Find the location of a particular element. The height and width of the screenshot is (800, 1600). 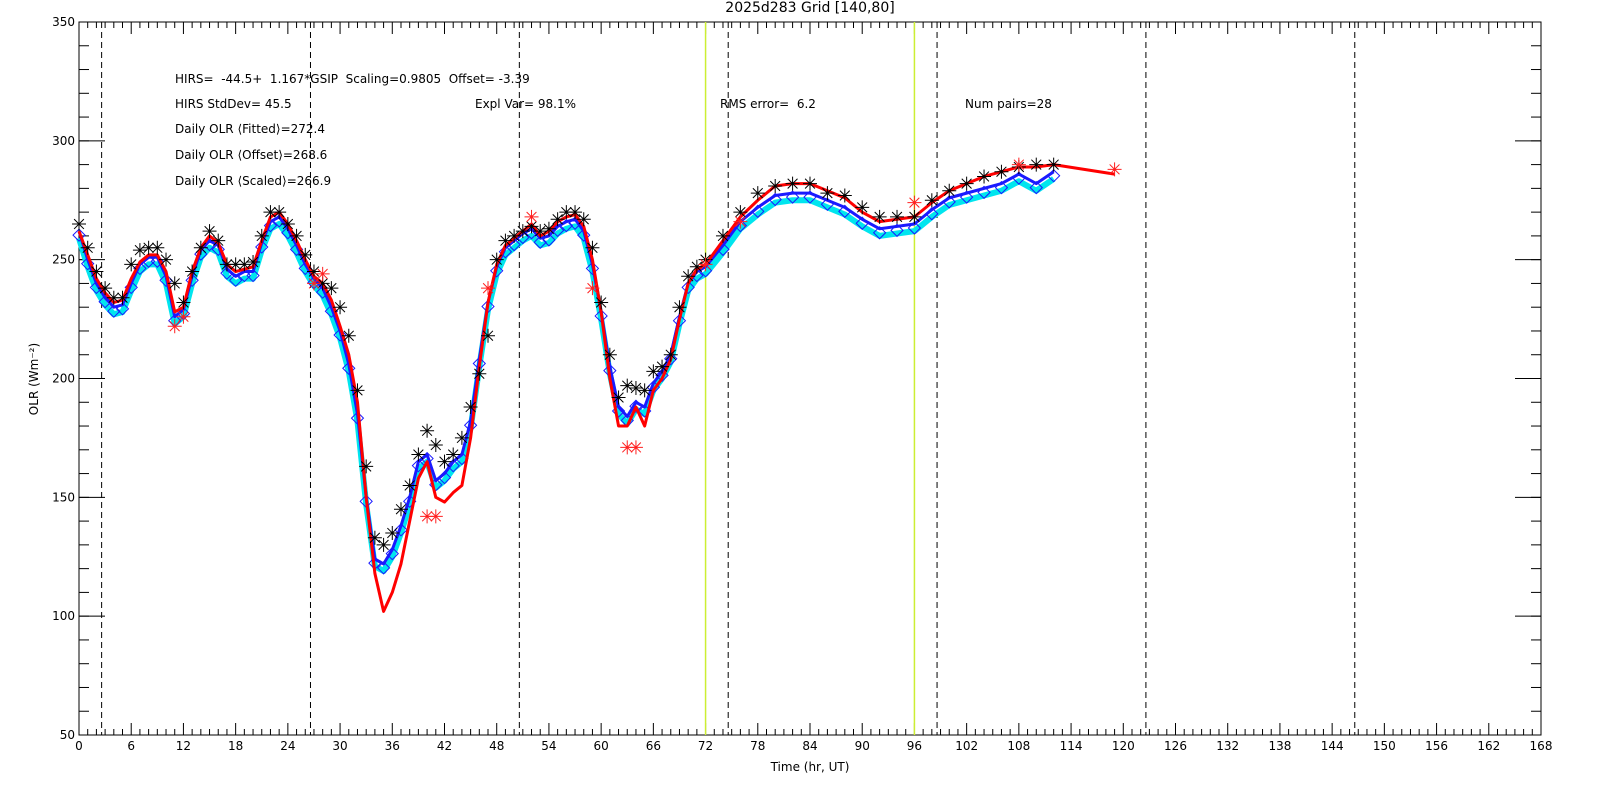

annotation: RMS error= 6.2 is located at coordinates (768, 104).